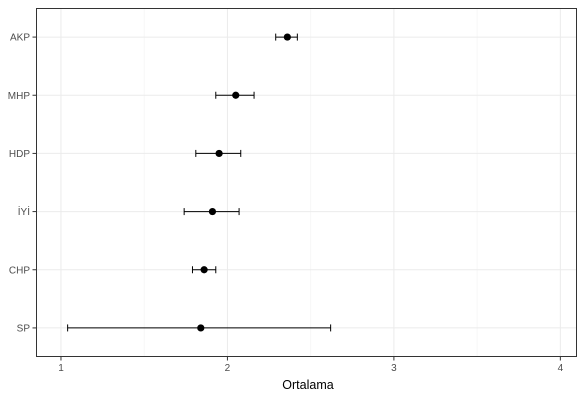  What do you see at coordinates (24, 211) in the screenshot?
I see `y-tick-label-3: İYİ` at bounding box center [24, 211].